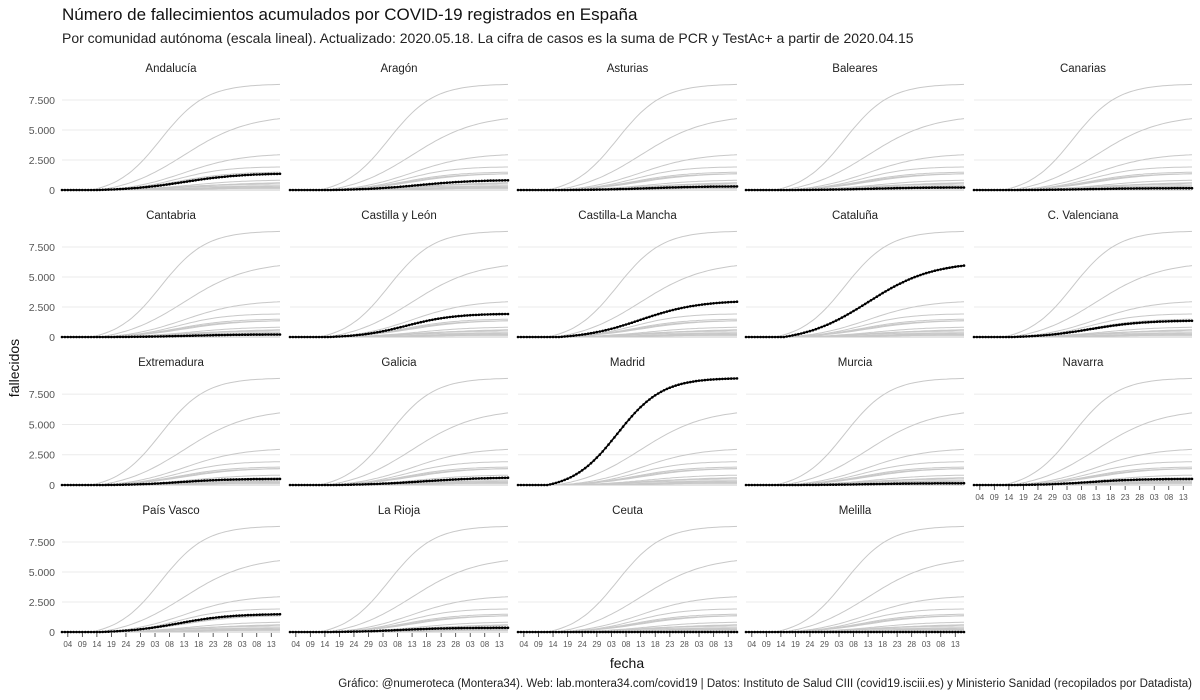  I want to click on x-tick-label: 23, so click(897, 644).